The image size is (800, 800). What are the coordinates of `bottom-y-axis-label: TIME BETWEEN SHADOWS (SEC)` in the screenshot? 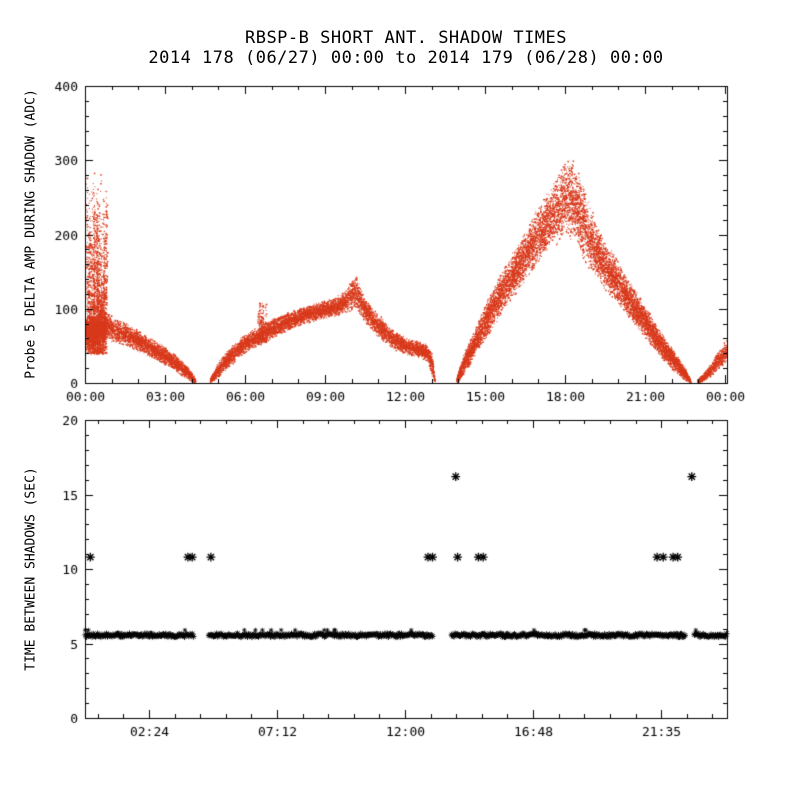 It's located at (31, 569).